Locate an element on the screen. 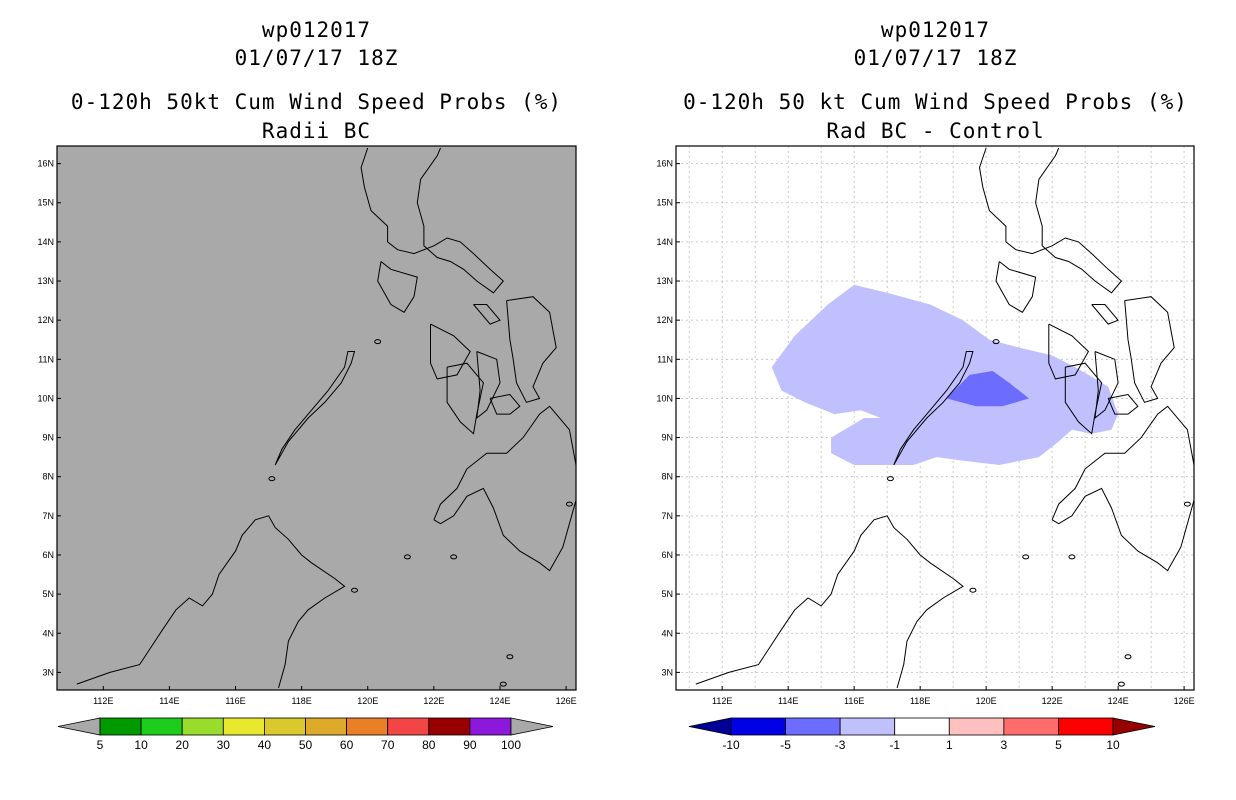 The height and width of the screenshot is (800, 1236). right-colorbar-label: 3 is located at coordinates (1004, 745).